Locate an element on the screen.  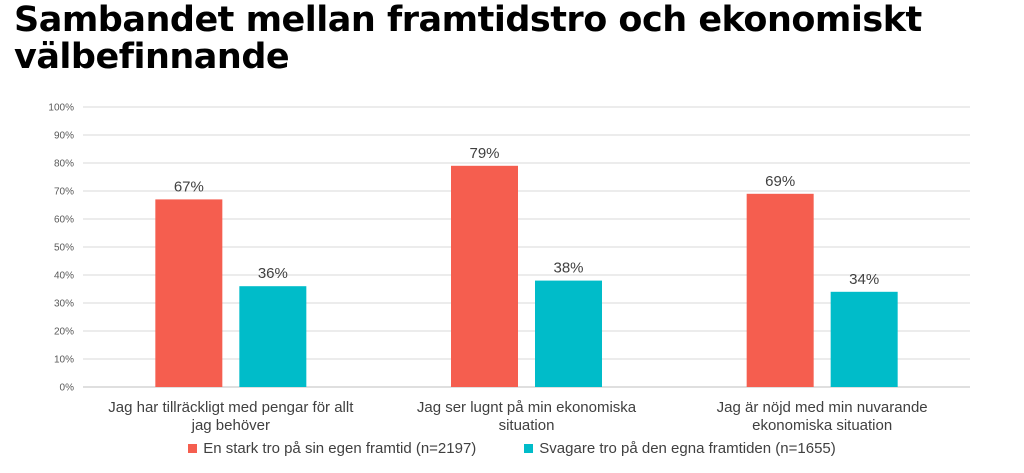
y-tick-label: 50% is located at coordinates (64, 248).